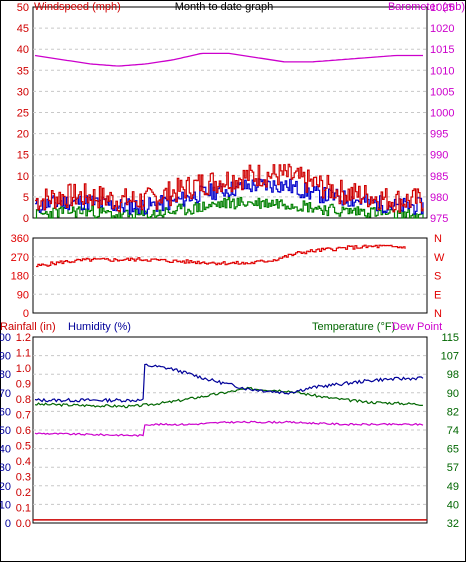  What do you see at coordinates (5, 450) in the screenshot?
I see `humidity-tick-label: 40` at bounding box center [5, 450].